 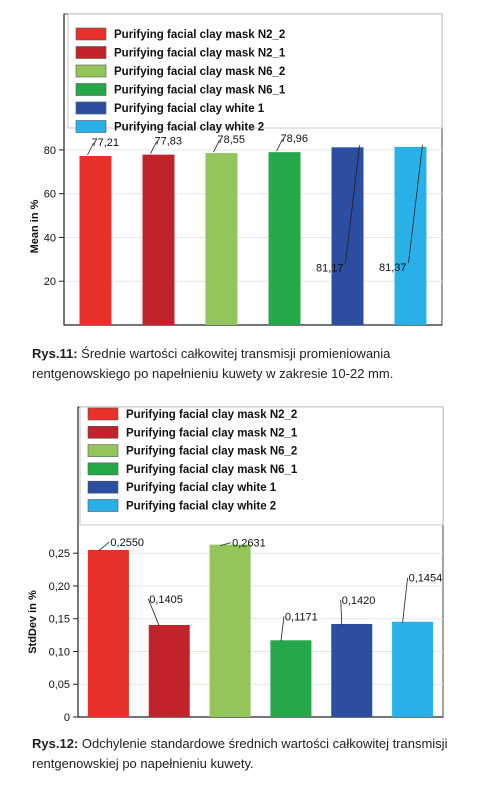 I want to click on y-tick-label: 0,05, so click(x=59, y=685).